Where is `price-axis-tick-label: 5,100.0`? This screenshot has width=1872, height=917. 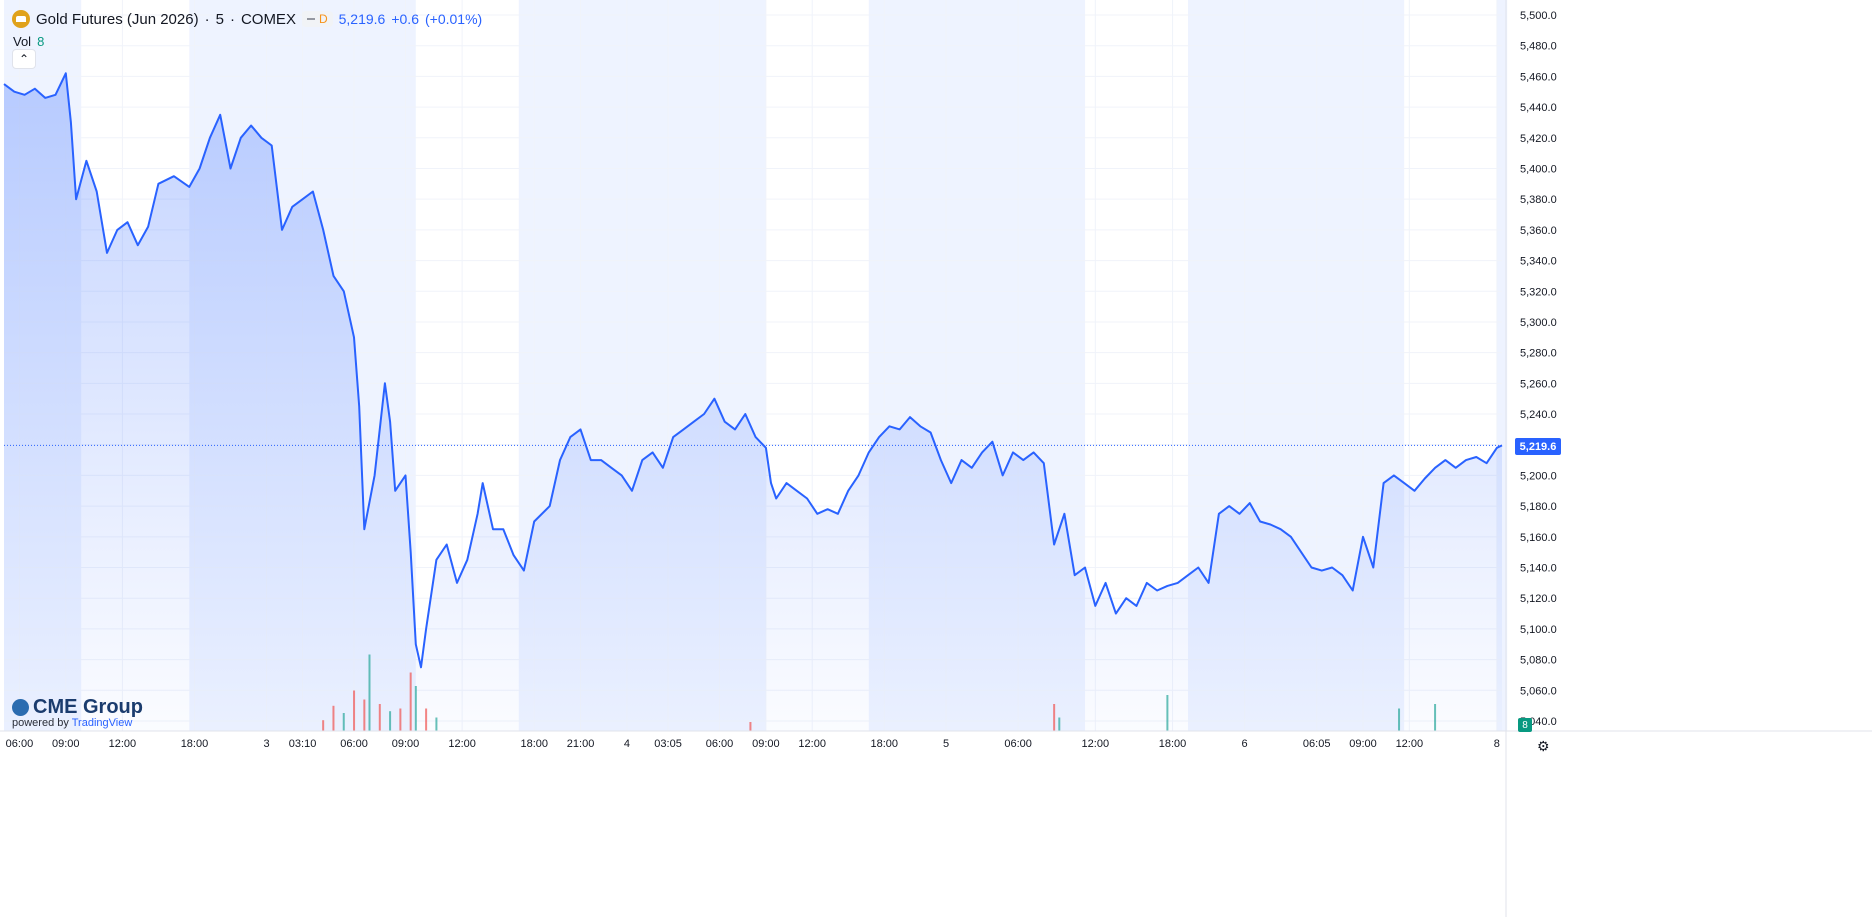
price-axis-tick-label: 5,100.0 is located at coordinates (1538, 630).